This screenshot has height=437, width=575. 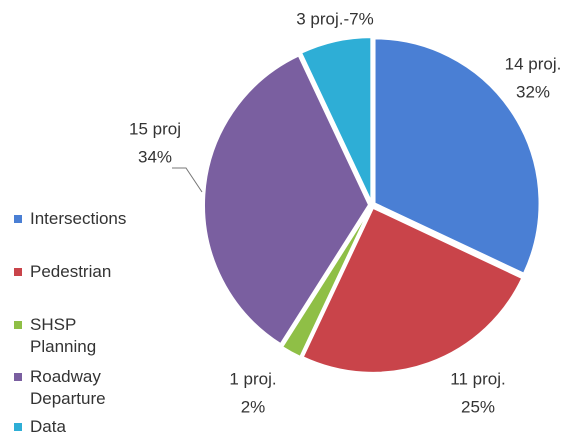 What do you see at coordinates (79, 426) in the screenshot?
I see `legend-item: Data` at bounding box center [79, 426].